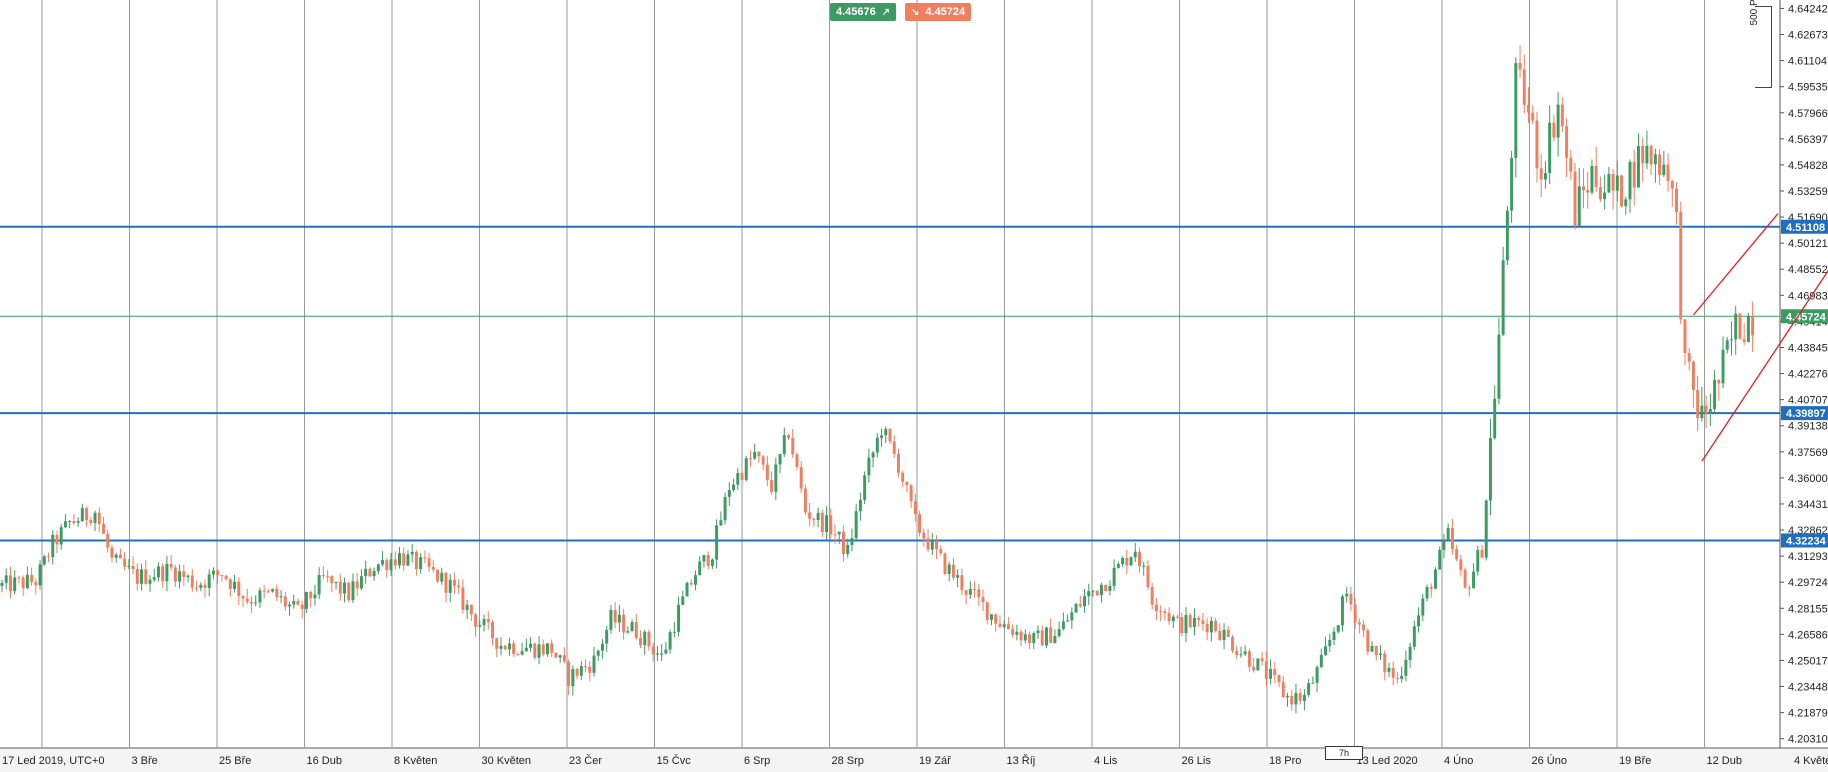 The height and width of the screenshot is (772, 1828). I want to click on price-level-value: 4.32234, so click(1806, 541).